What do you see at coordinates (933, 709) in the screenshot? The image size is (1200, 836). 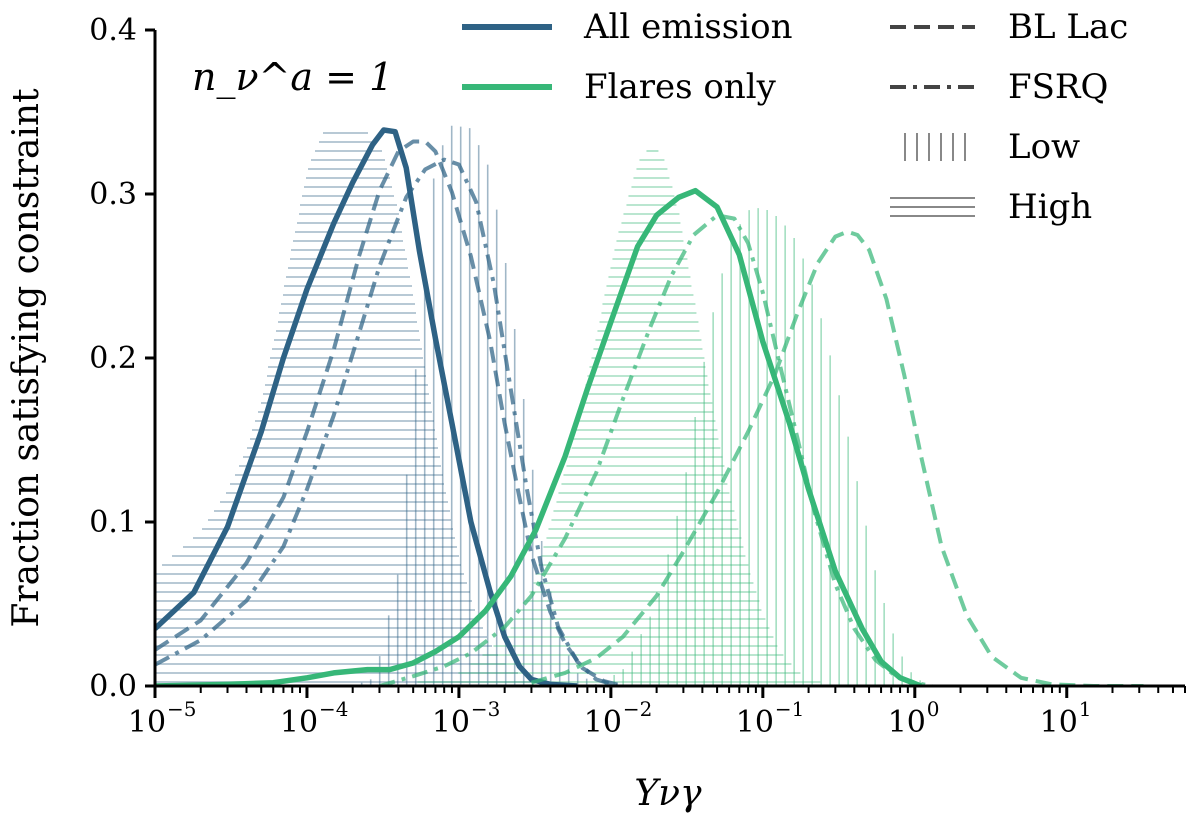 I see `x-tick-exponent: 0` at bounding box center [933, 709].